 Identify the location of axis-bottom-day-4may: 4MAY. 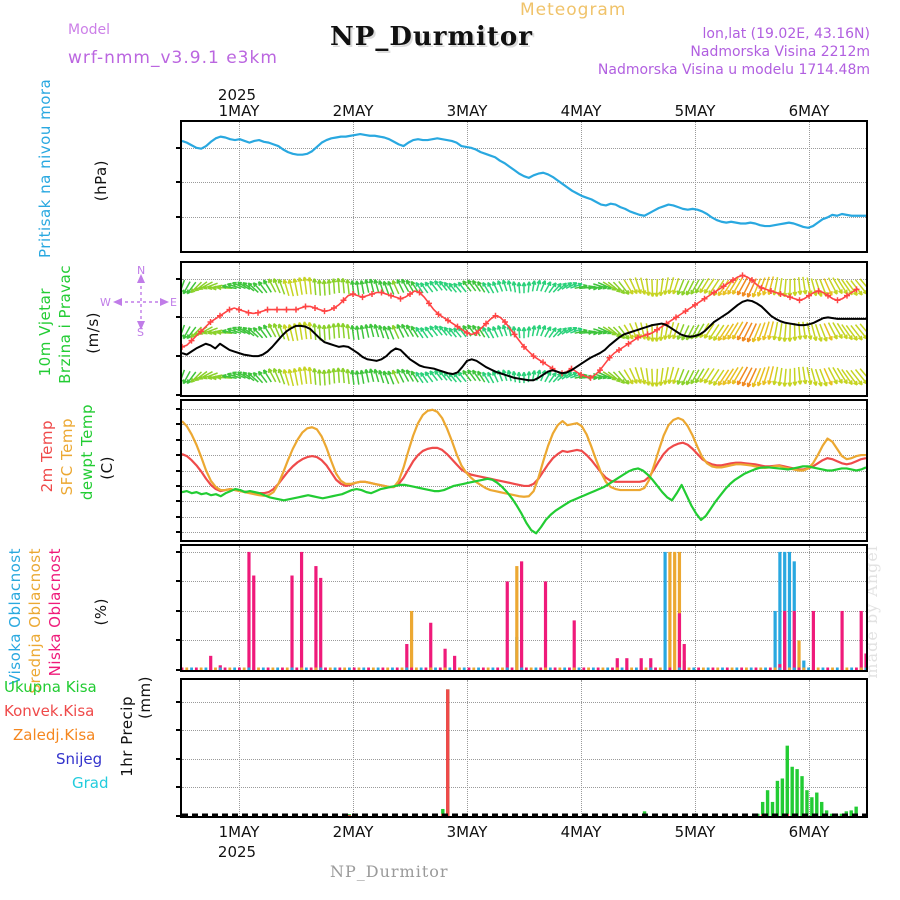
(581, 832).